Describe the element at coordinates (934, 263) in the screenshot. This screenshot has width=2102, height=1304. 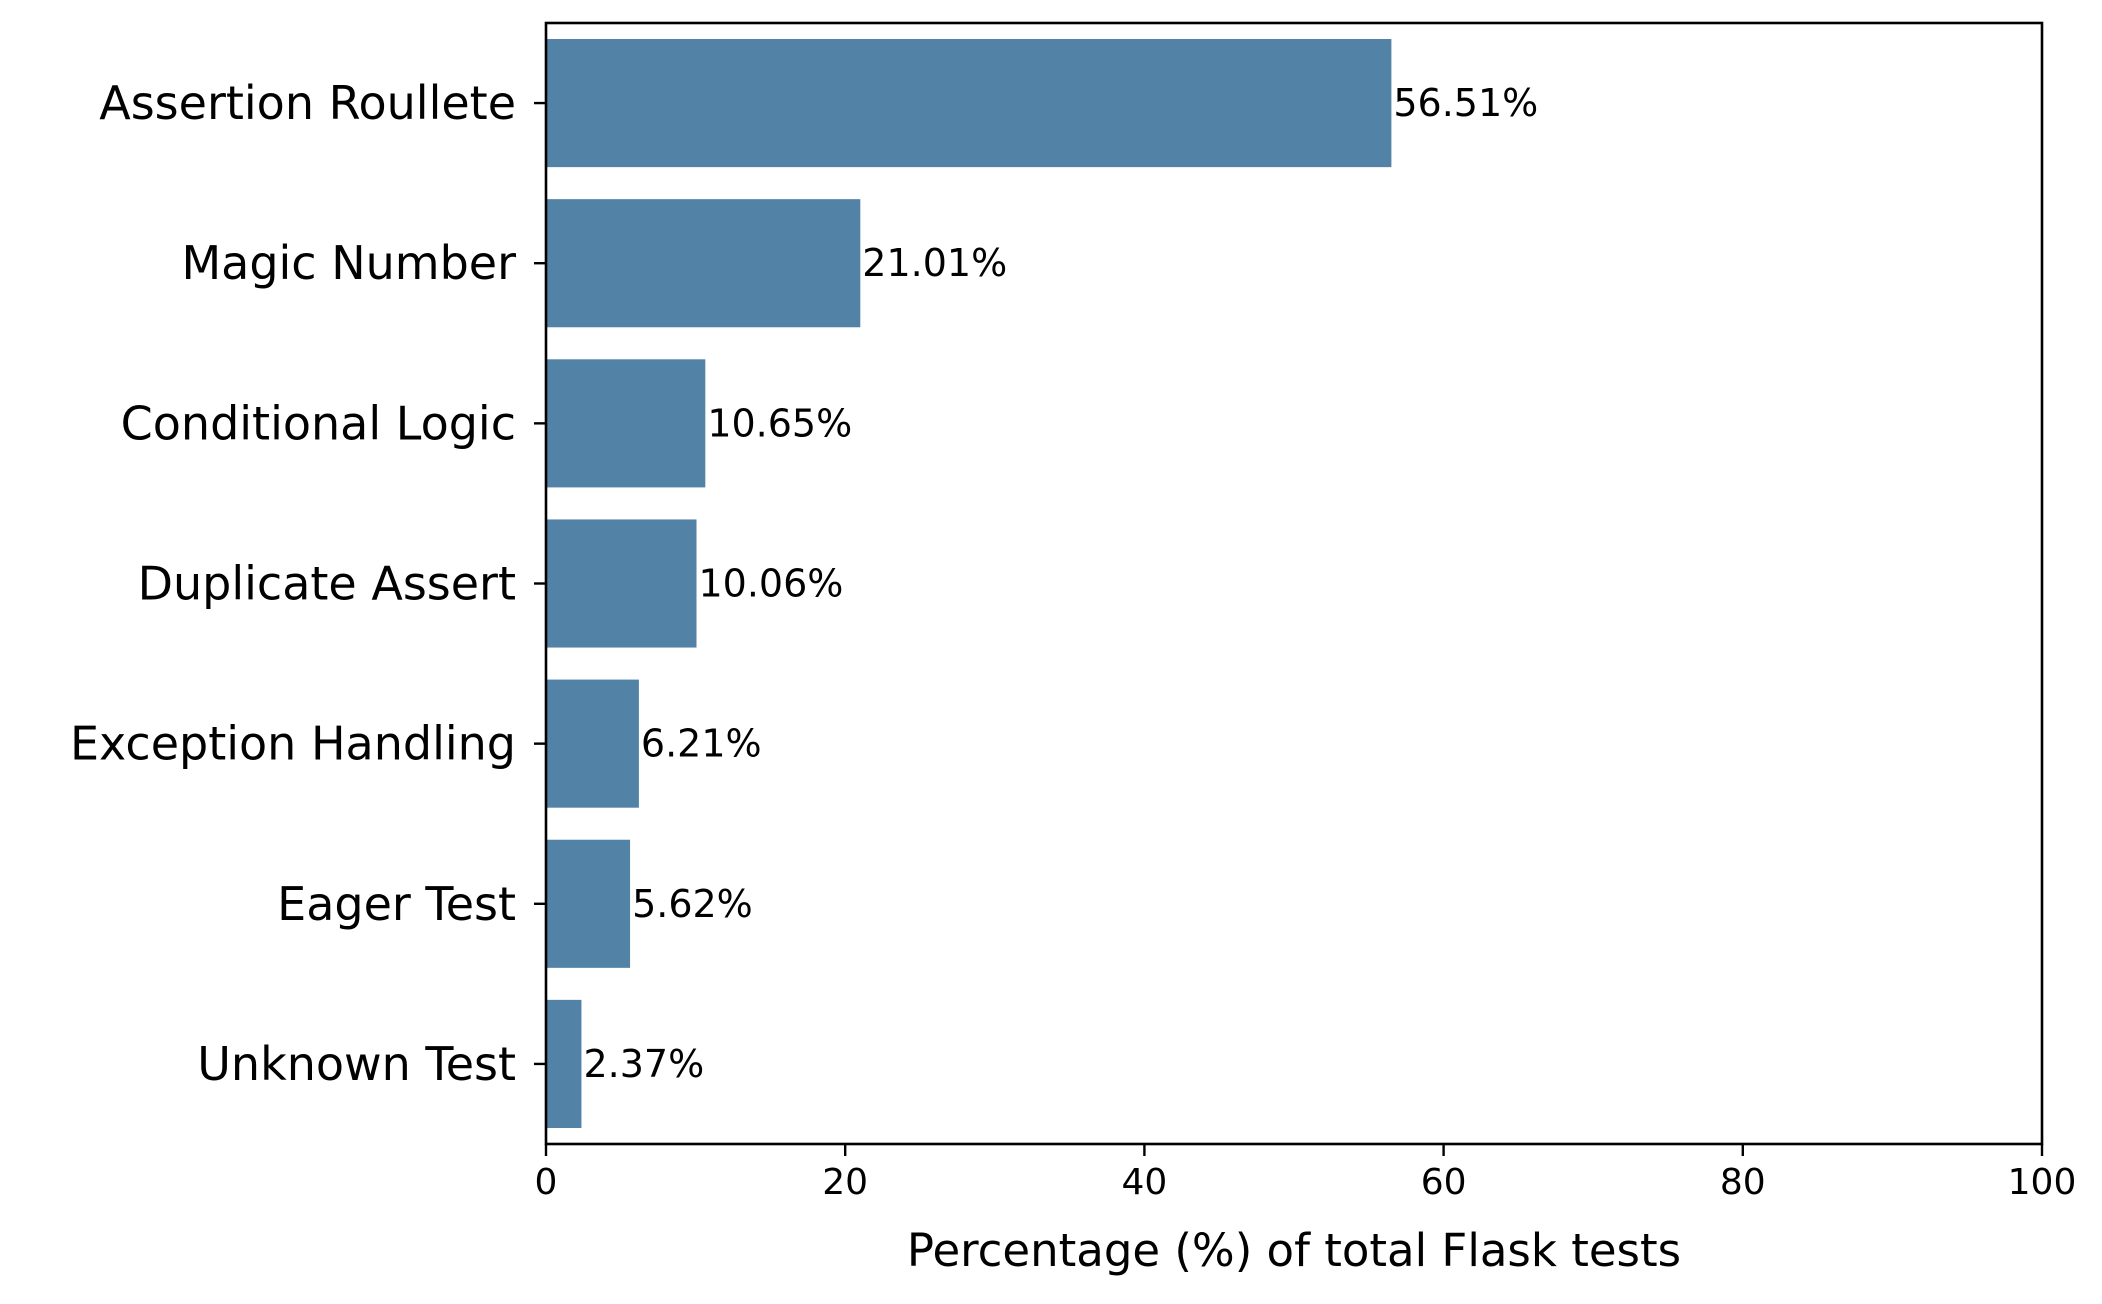
I see `data-label: 21.01%` at that location.